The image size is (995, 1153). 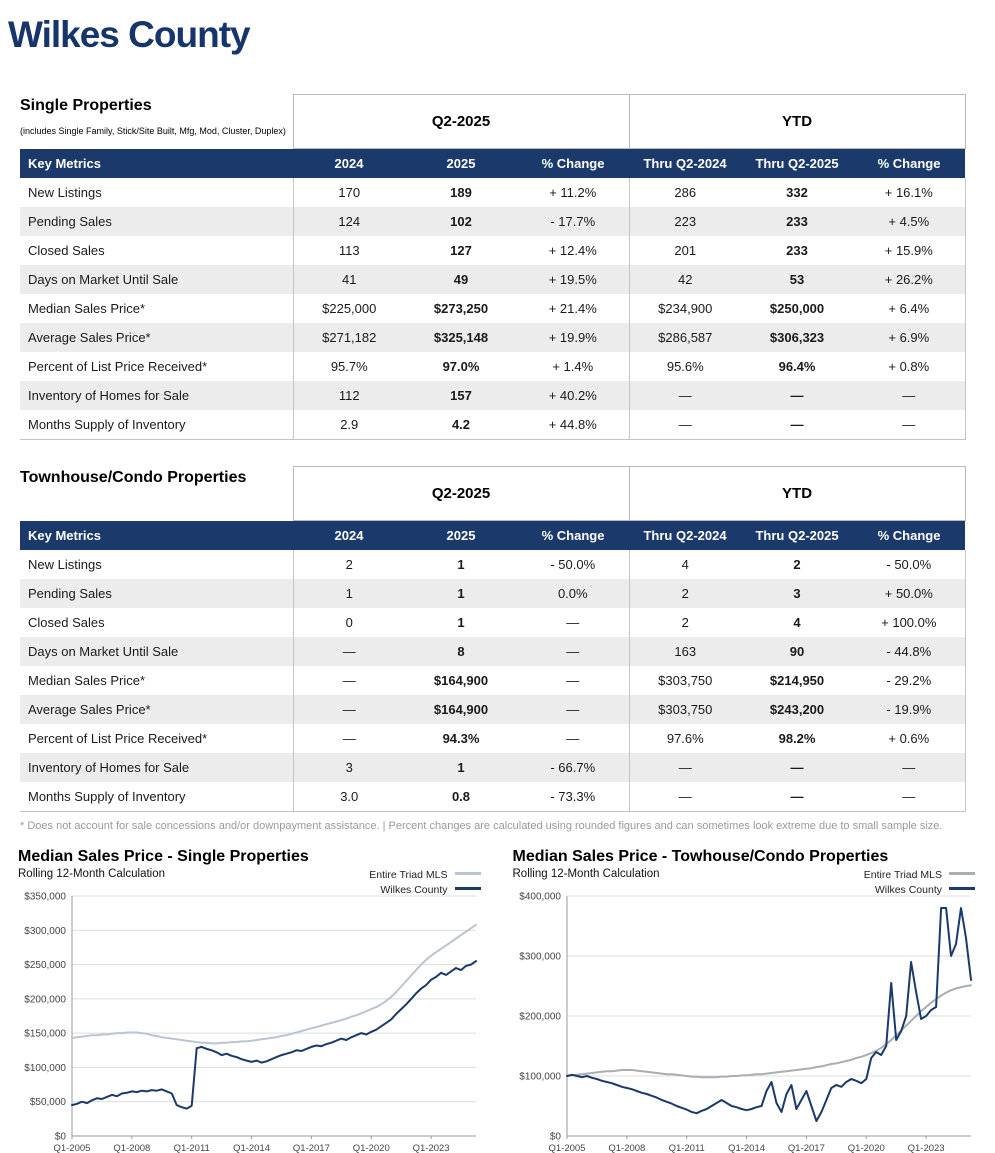 What do you see at coordinates (573, 192) in the screenshot?
I see `cell-value: + 11.2%` at bounding box center [573, 192].